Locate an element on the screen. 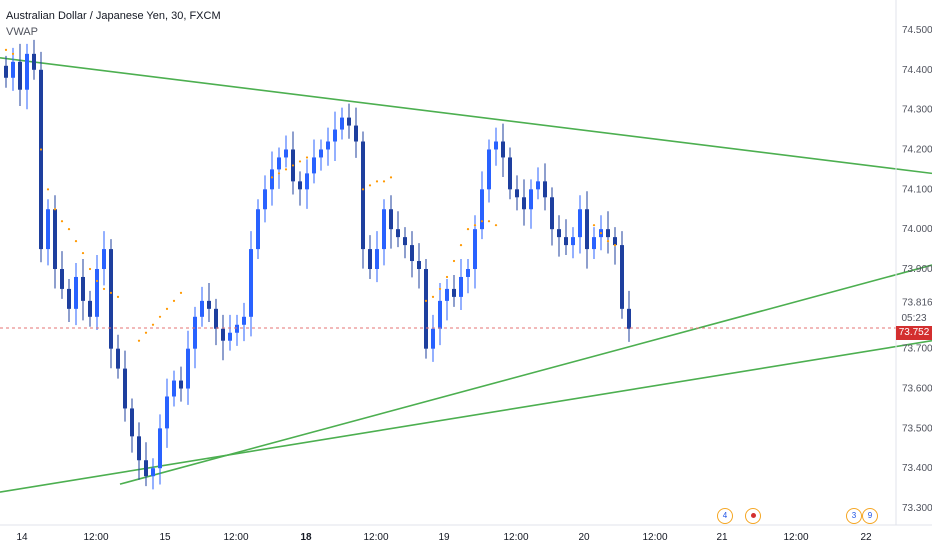  time-tick-label: 19 is located at coordinates (444, 537).